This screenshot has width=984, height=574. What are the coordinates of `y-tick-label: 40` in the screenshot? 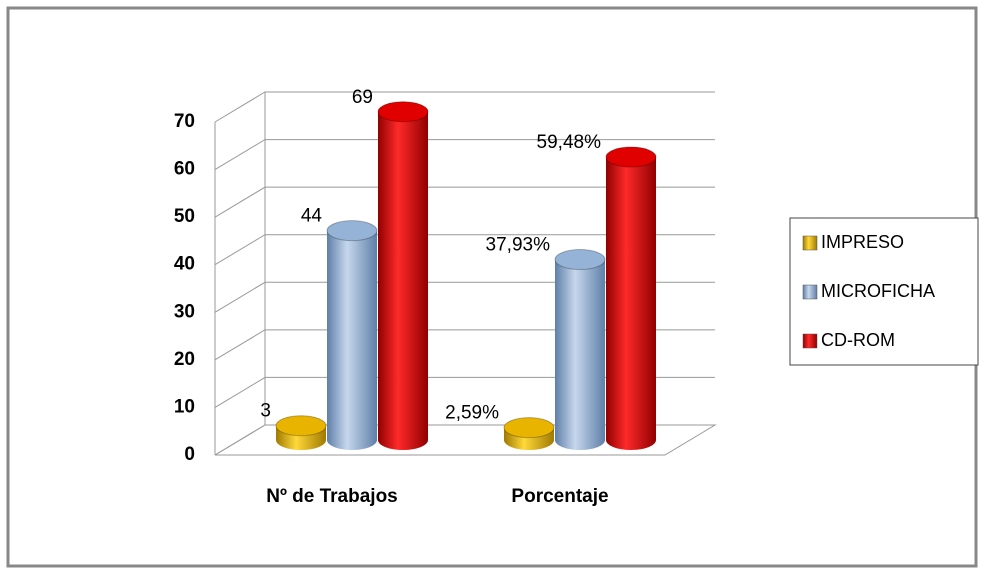 It's located at (184, 264).